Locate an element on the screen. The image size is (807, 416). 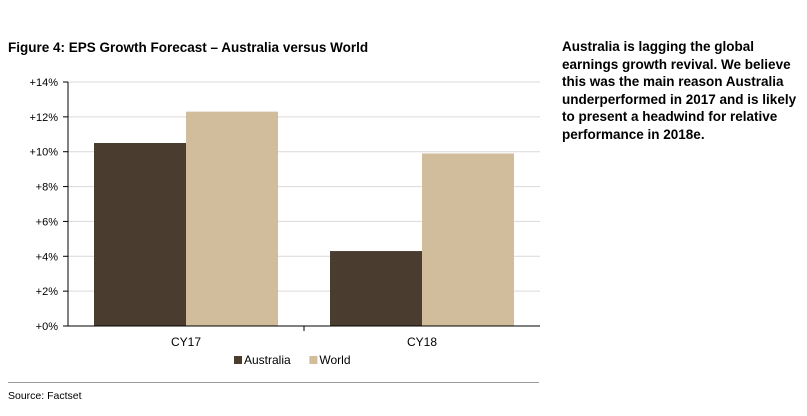
legend-swatch-australia is located at coordinates (238, 360).